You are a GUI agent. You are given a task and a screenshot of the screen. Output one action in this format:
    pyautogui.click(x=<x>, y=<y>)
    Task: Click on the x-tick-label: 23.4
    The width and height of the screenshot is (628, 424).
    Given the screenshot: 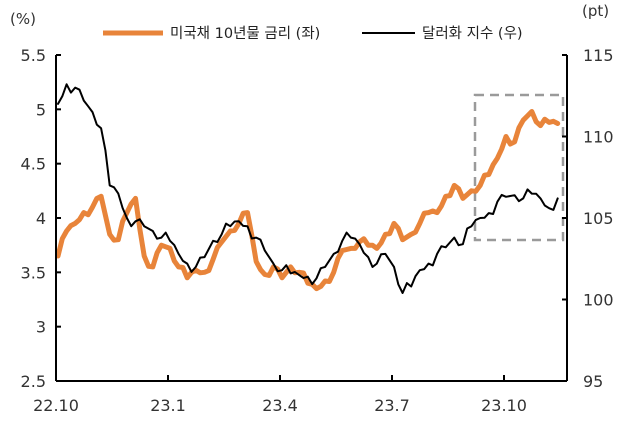 What is the action you would take?
    pyautogui.click(x=280, y=405)
    